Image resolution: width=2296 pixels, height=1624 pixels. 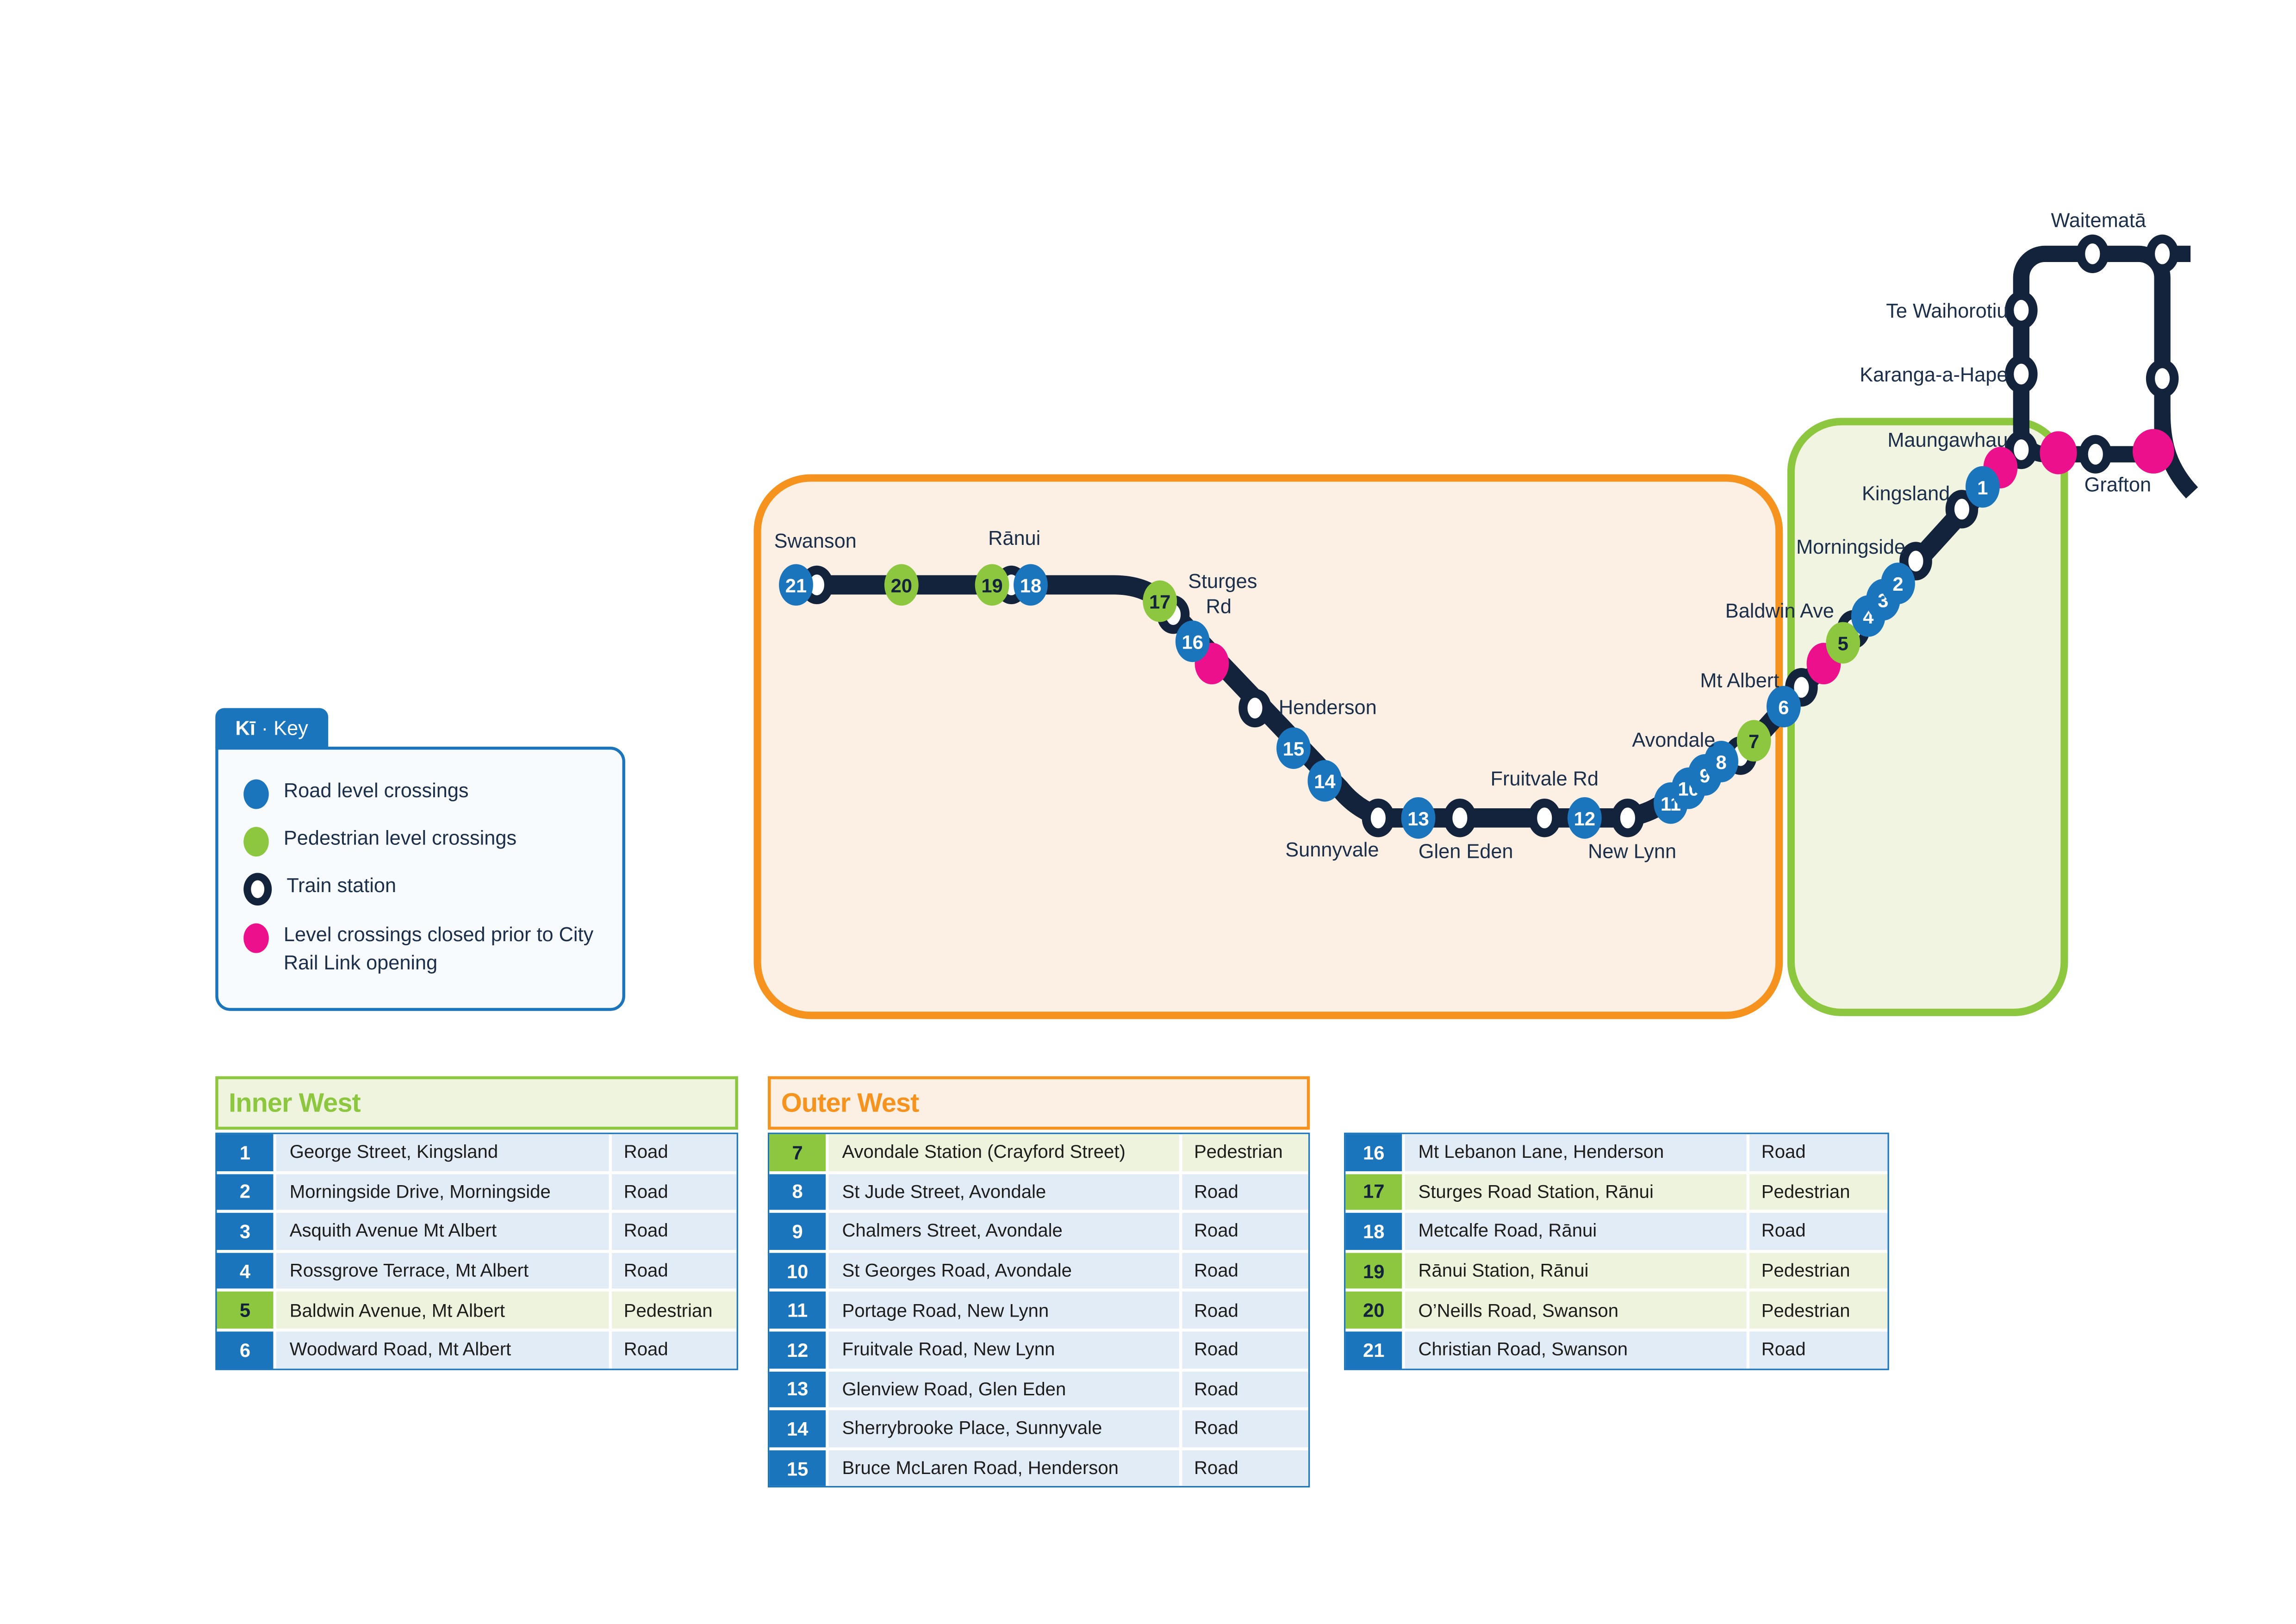 I want to click on table-row: 11 Portage Road, New Lynn Road, so click(x=1039, y=1310).